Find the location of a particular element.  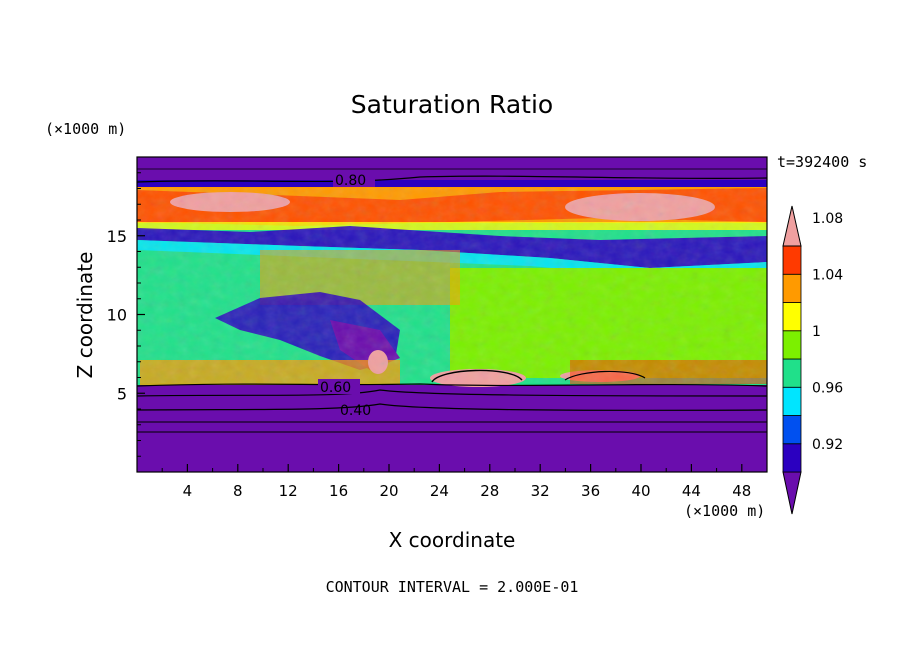

colorbar-label: 0.96 is located at coordinates (827, 388).